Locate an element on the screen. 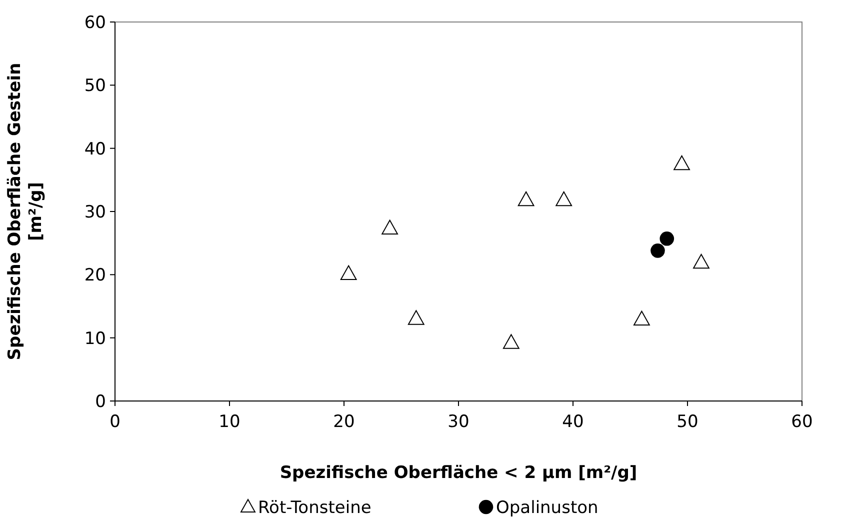 The height and width of the screenshot is (522, 846). y-tick-label: 50 is located at coordinates (95, 86).